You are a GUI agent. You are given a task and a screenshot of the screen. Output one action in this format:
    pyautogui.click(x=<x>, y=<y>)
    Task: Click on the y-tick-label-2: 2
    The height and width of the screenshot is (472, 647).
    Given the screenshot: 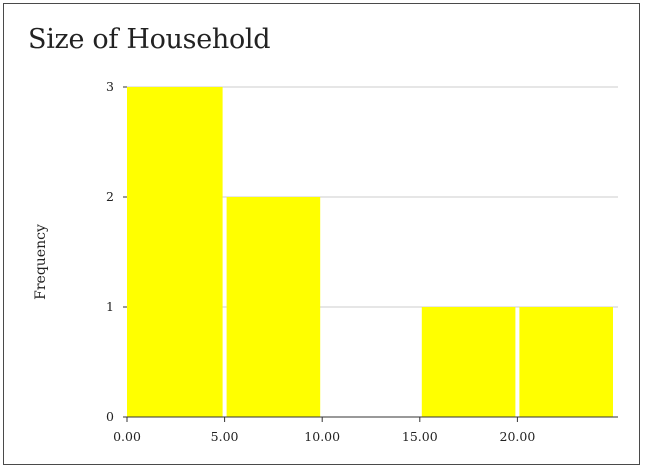 What is the action you would take?
    pyautogui.click(x=110, y=196)
    